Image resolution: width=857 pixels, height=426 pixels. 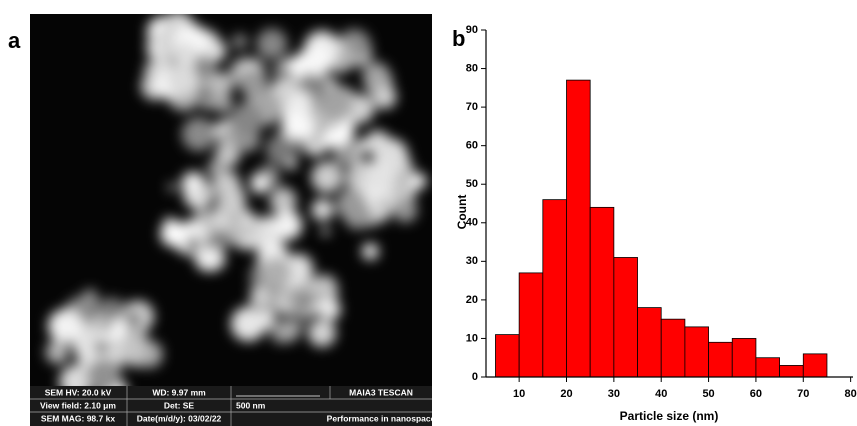 I want to click on x-tick-label: 40, so click(x=661, y=394).